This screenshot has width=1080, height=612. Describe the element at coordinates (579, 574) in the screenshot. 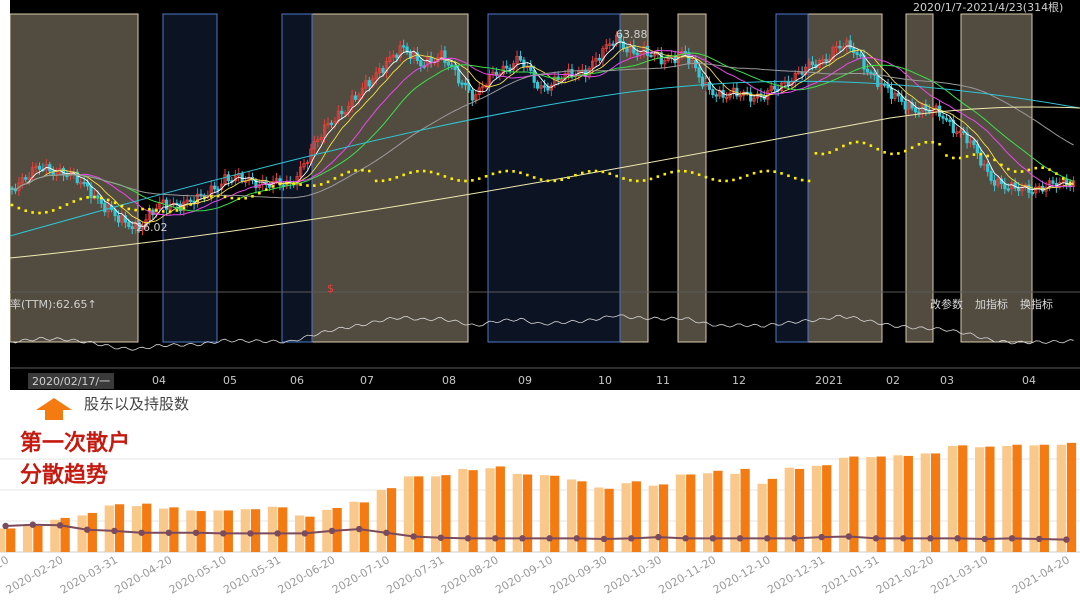

I see `x-tick-label: 2020-09-30` at that location.